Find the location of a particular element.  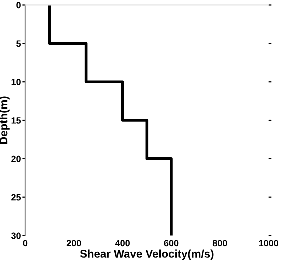

x-tick-label: 1000 is located at coordinates (269, 243).